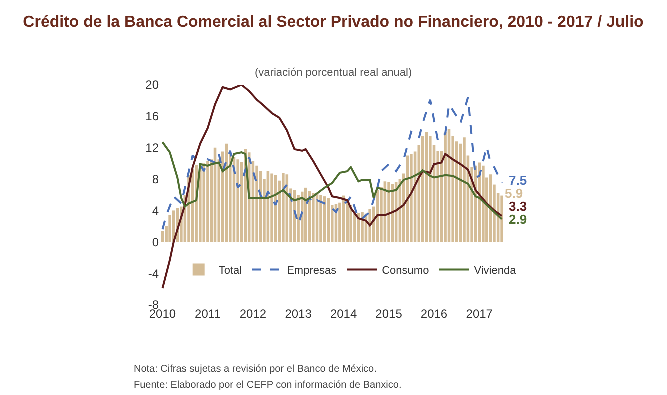 This screenshot has height=395, width=667. I want to click on text: Nota: Cifras sujetas a revisión por el Banco de México., so click(255, 369).